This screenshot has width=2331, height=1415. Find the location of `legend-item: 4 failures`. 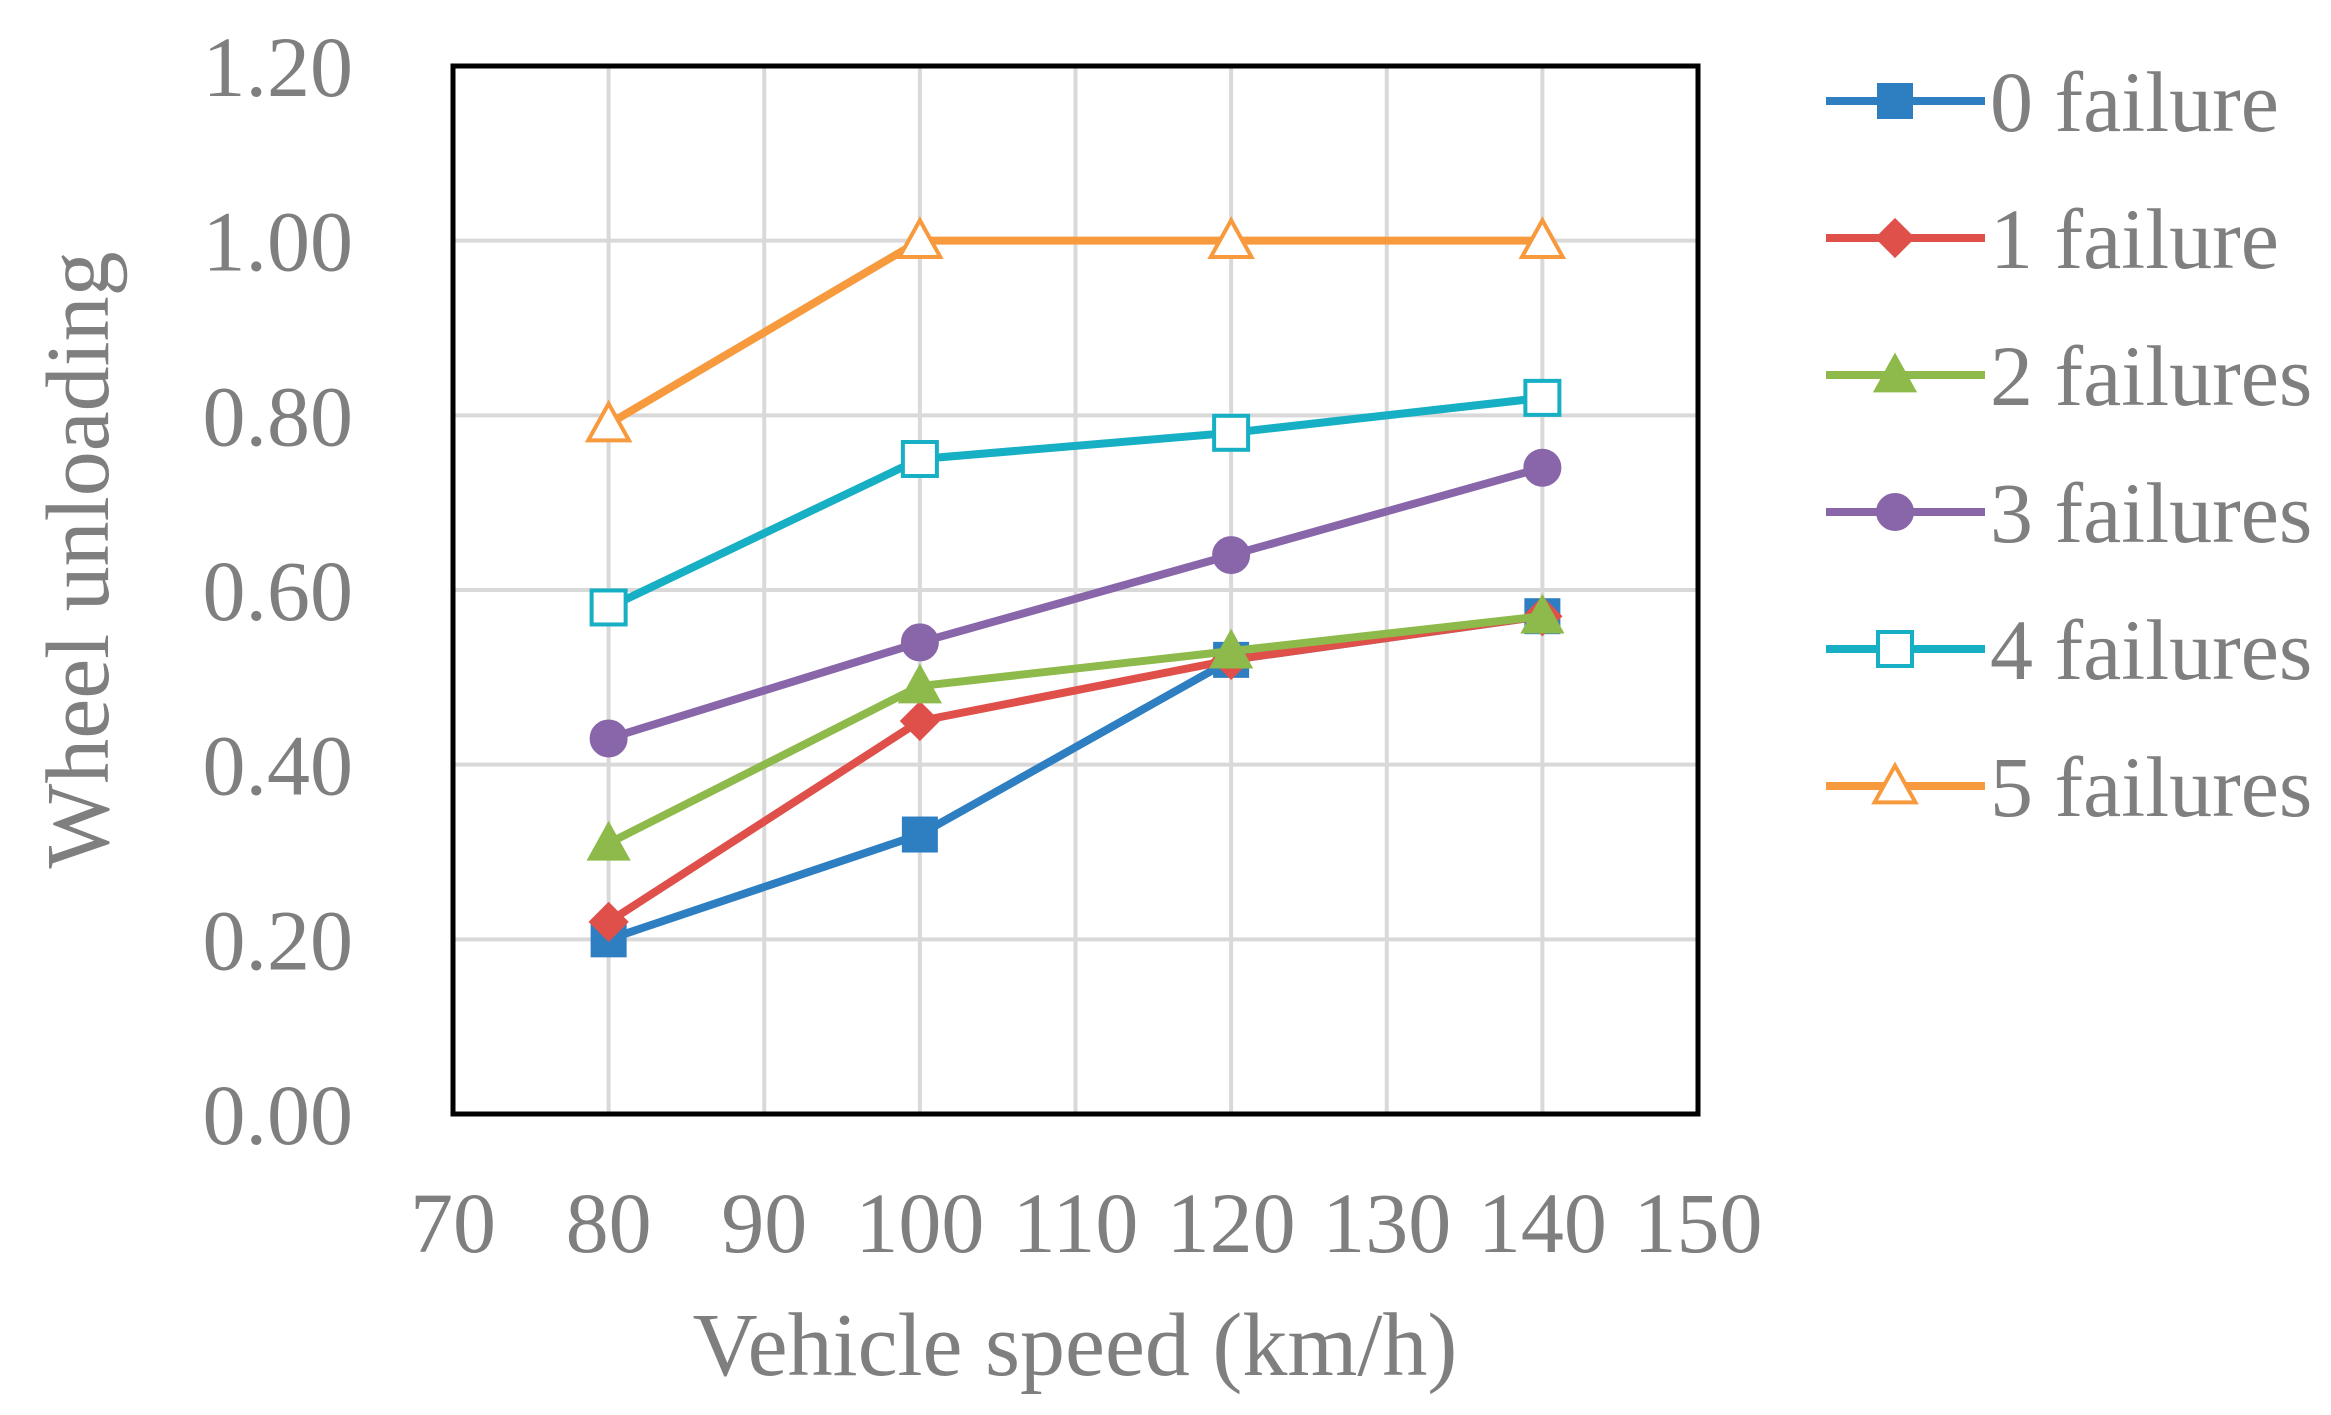

legend-item: 4 failures is located at coordinates (2069, 650).